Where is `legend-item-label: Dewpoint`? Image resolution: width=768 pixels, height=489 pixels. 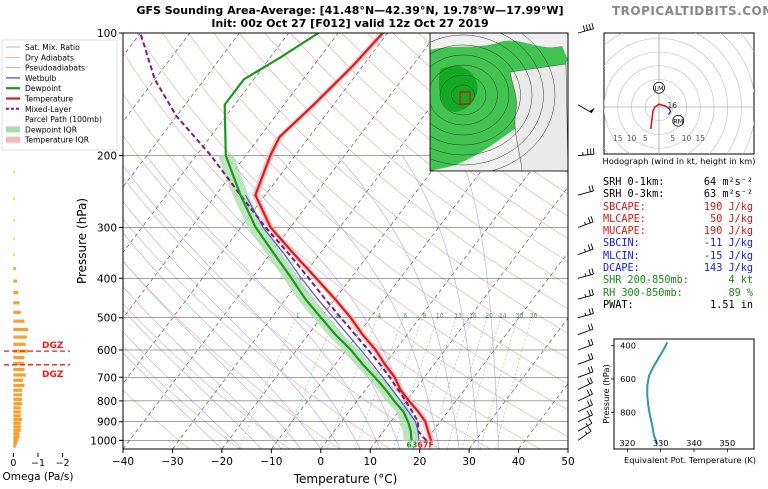
legend-item-label: Dewpoint is located at coordinates (43, 88).